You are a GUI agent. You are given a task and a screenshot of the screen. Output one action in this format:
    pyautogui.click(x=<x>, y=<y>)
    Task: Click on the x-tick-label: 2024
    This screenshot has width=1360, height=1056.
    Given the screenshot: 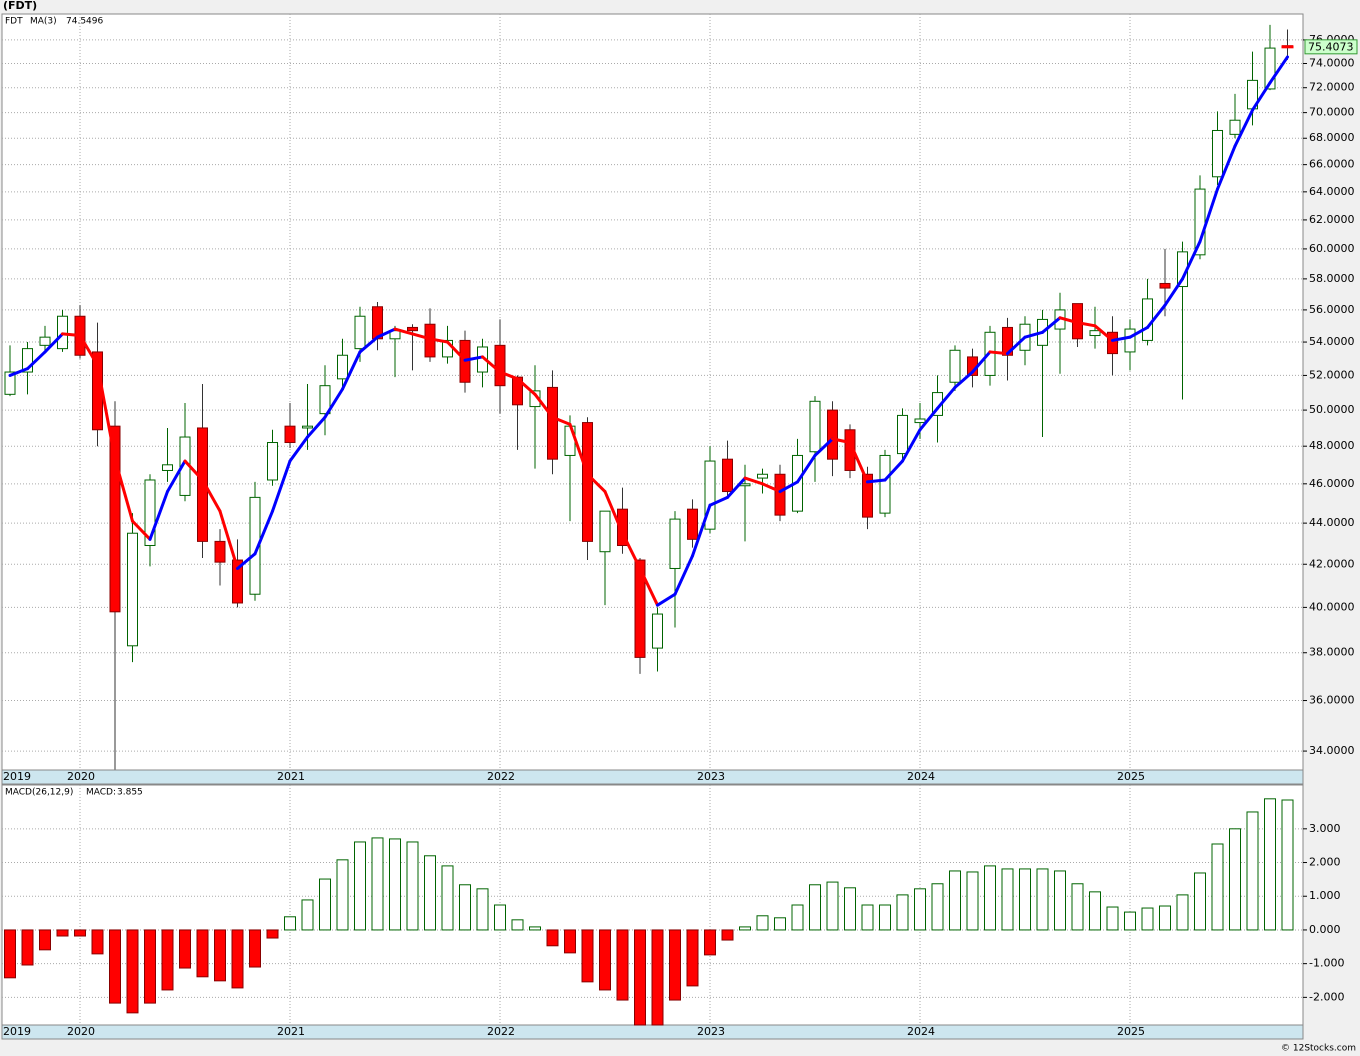 What is the action you would take?
    pyautogui.click(x=921, y=1031)
    